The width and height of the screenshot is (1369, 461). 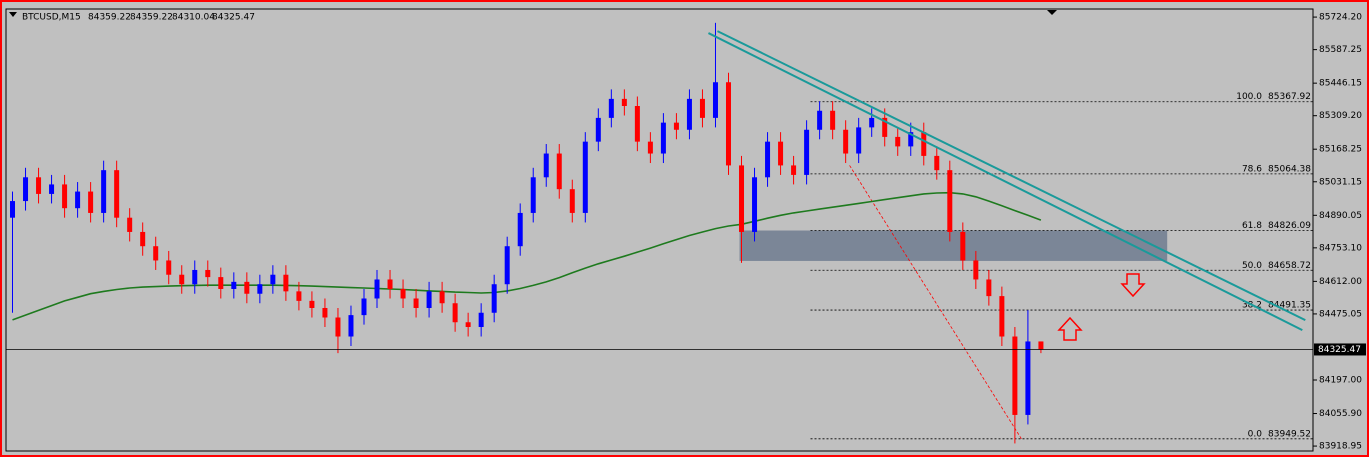 I want to click on y-tick-label: 85724.20, so click(x=1340, y=18).